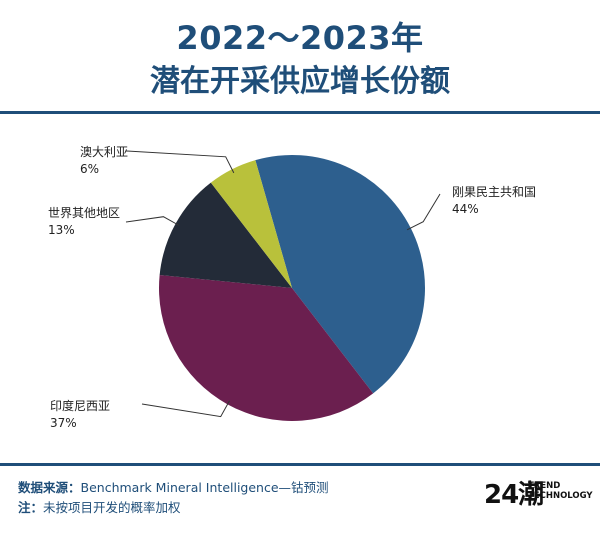 The height and width of the screenshot is (533, 600). I want to click on logo-mark: 24潮, so click(514, 495).